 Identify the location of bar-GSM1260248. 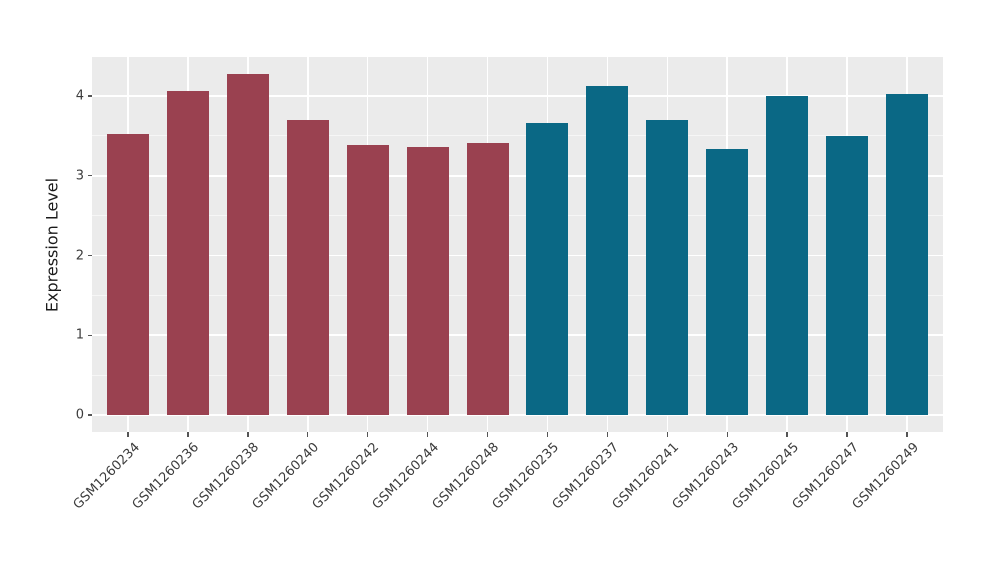
(487, 279).